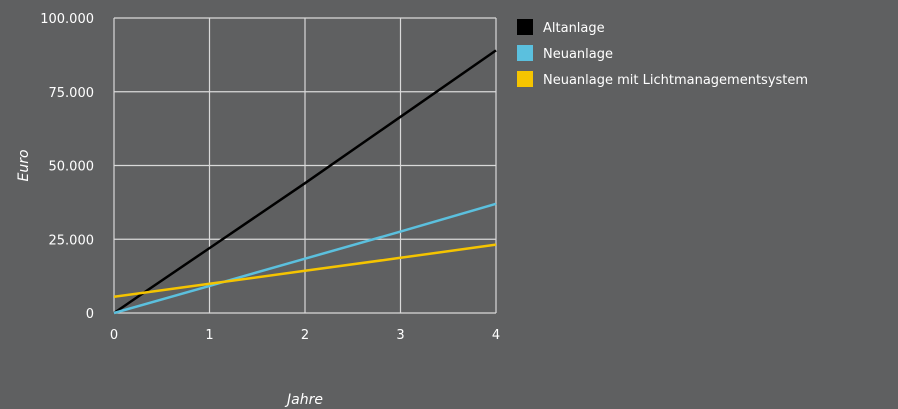  Describe the element at coordinates (114, 335) in the screenshot. I see `x-tick-label-0: 0` at that location.